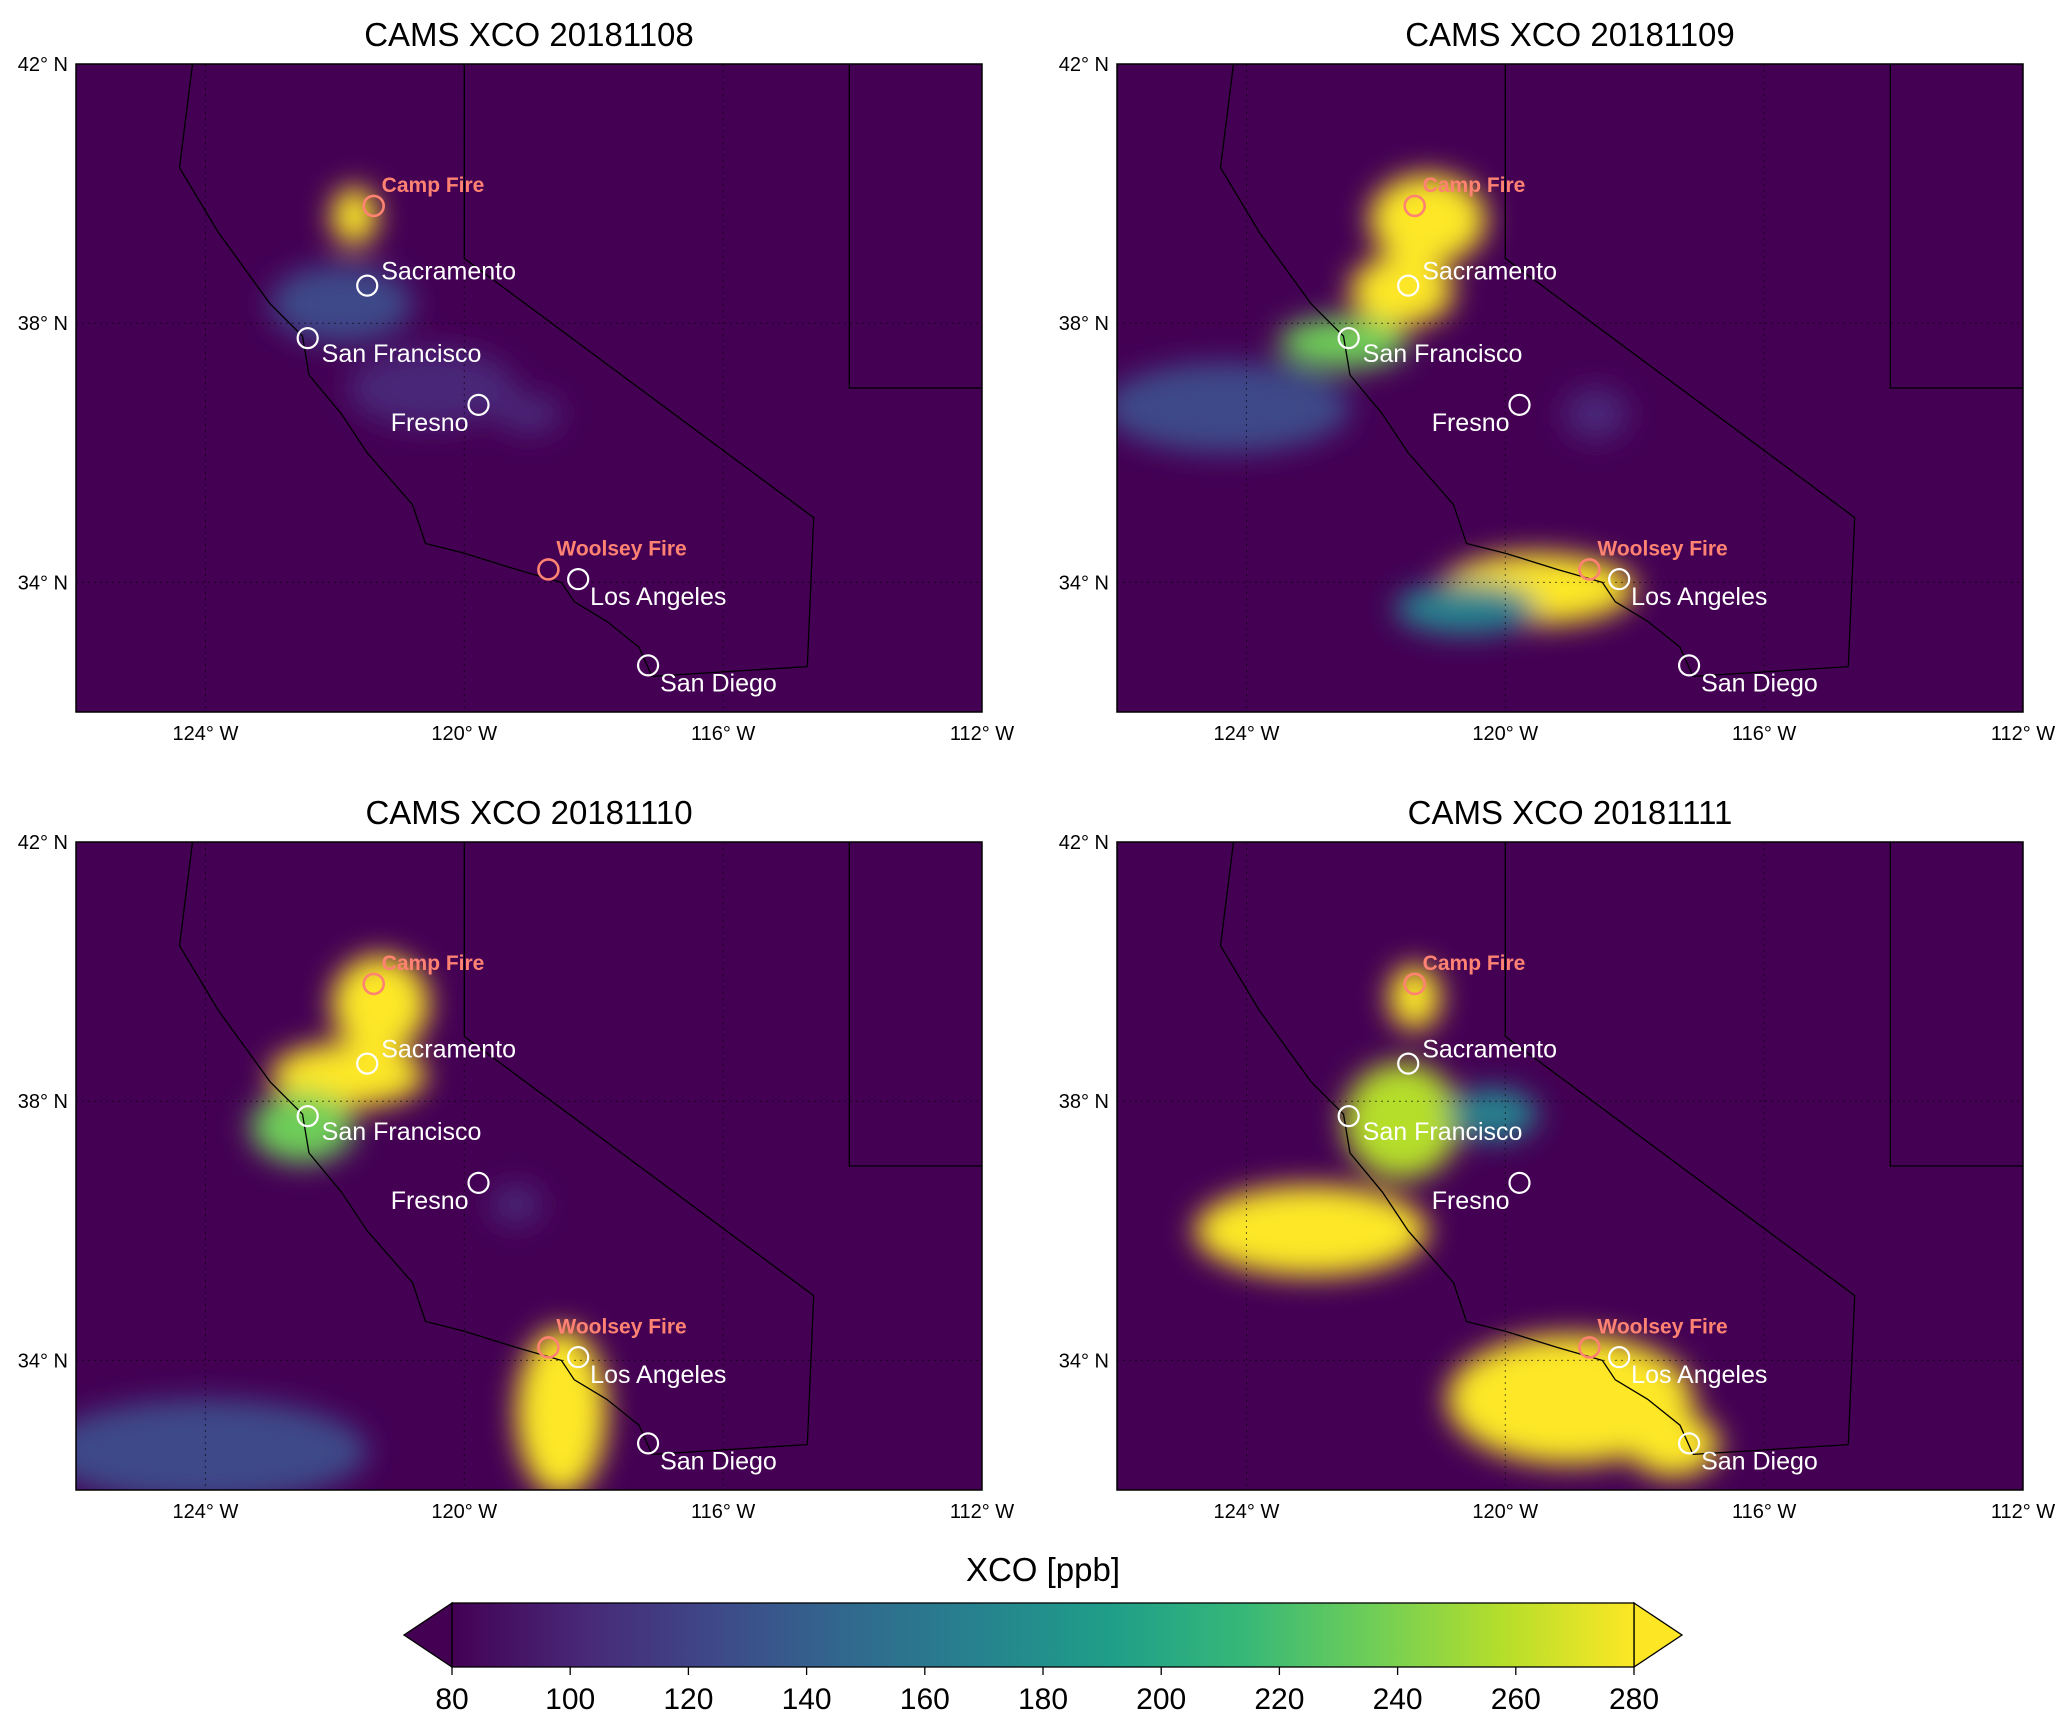 The width and height of the screenshot is (2067, 1723). I want to click on panel-title: CAMS XCO 20181108, so click(529, 34).